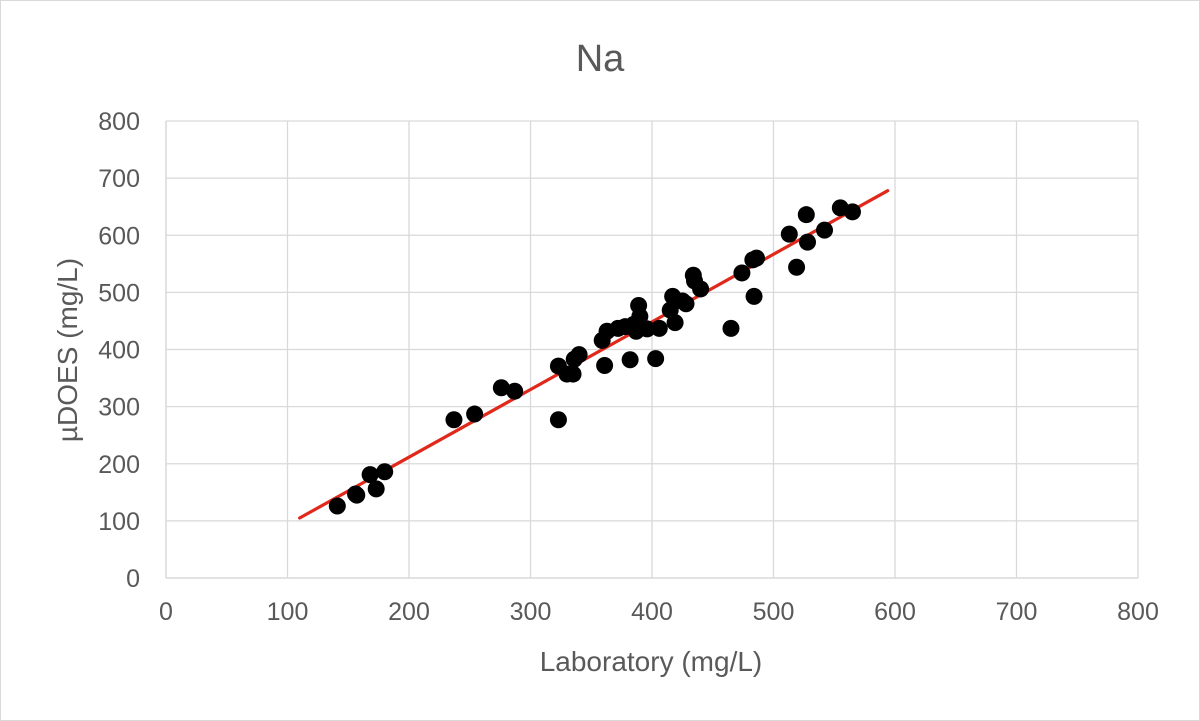  What do you see at coordinates (119, 351) in the screenshot?
I see `y-tick-label: 400` at bounding box center [119, 351].